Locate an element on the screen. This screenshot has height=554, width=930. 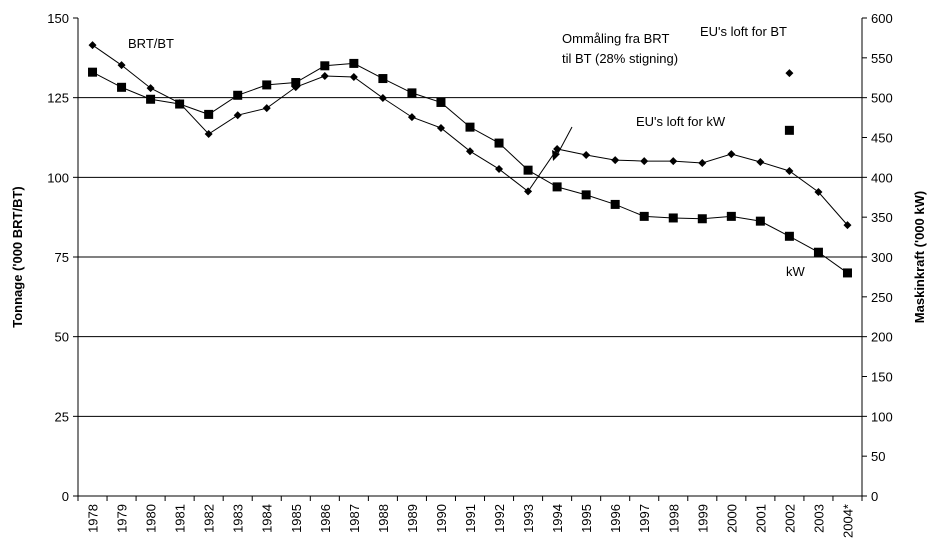
series-label: kW is located at coordinates (796, 271).